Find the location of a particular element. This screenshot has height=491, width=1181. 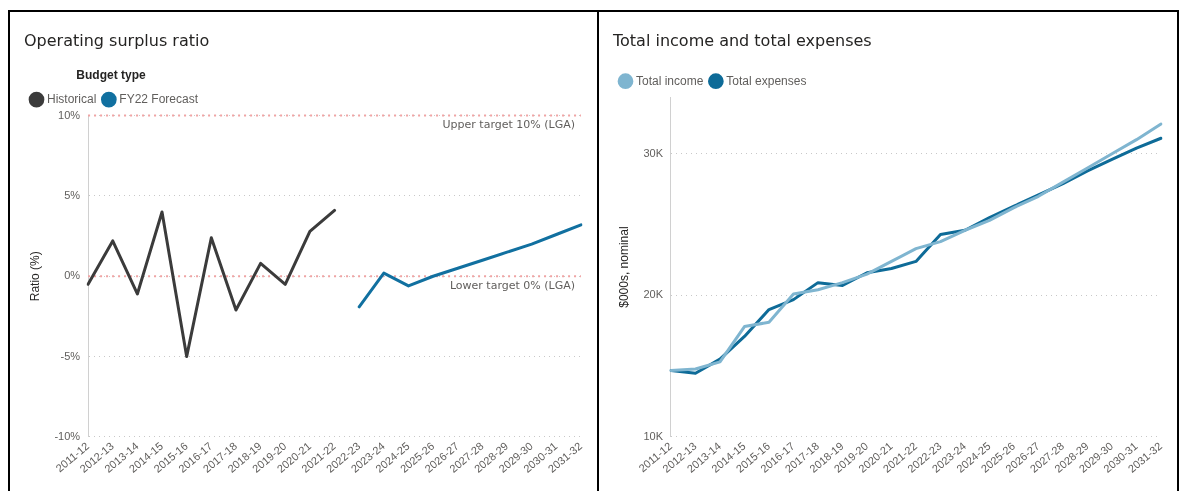

ref-line-label: Lower target 0% (LGA) is located at coordinates (512, 285).